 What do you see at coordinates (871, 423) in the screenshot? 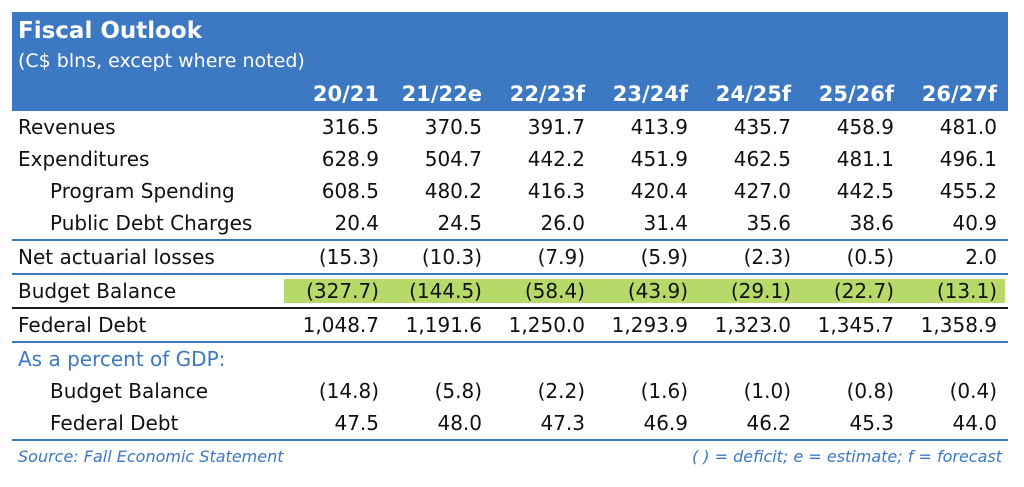
I see `table-cell: 45.3` at bounding box center [871, 423].